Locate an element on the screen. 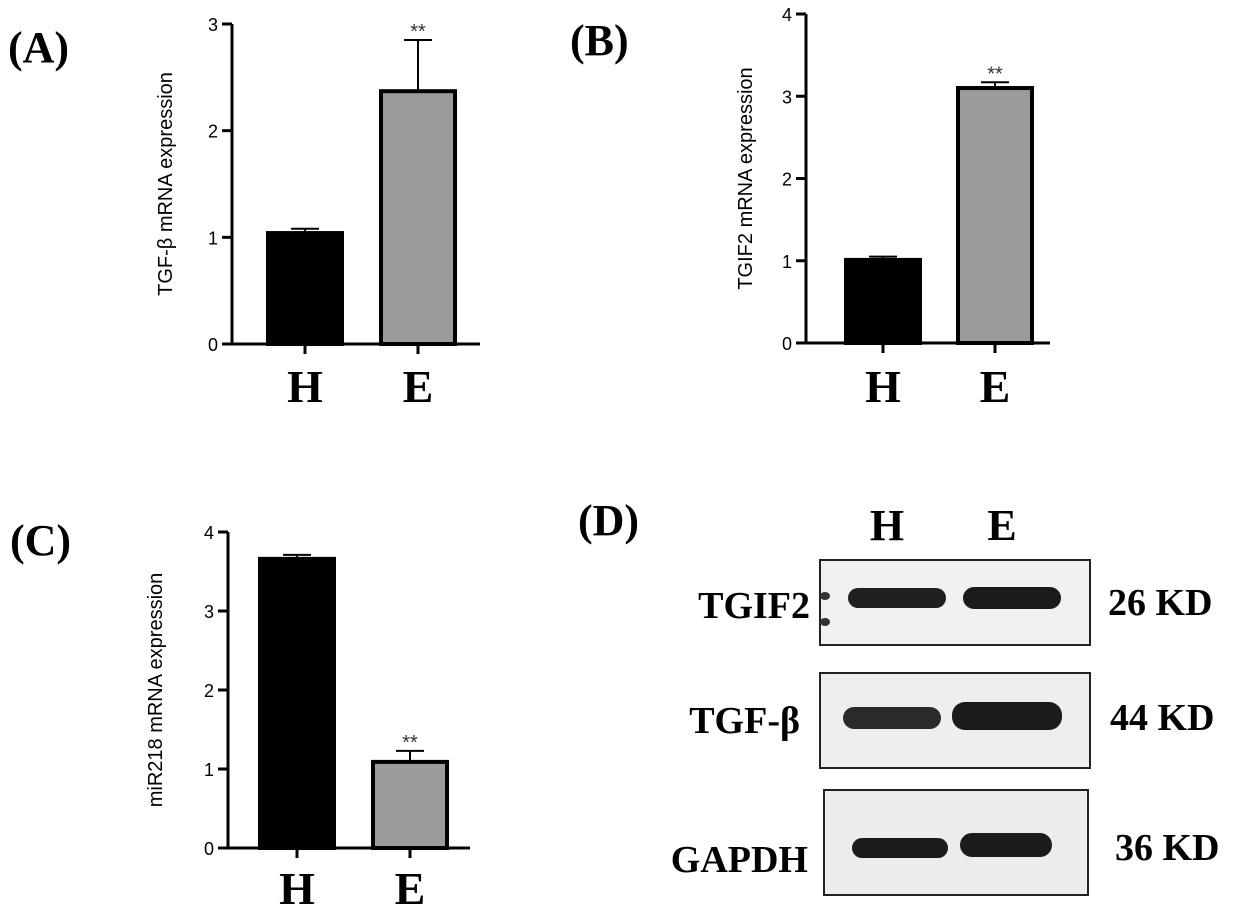  panel-b-y-tick-label: 1 is located at coordinates (787, 262).